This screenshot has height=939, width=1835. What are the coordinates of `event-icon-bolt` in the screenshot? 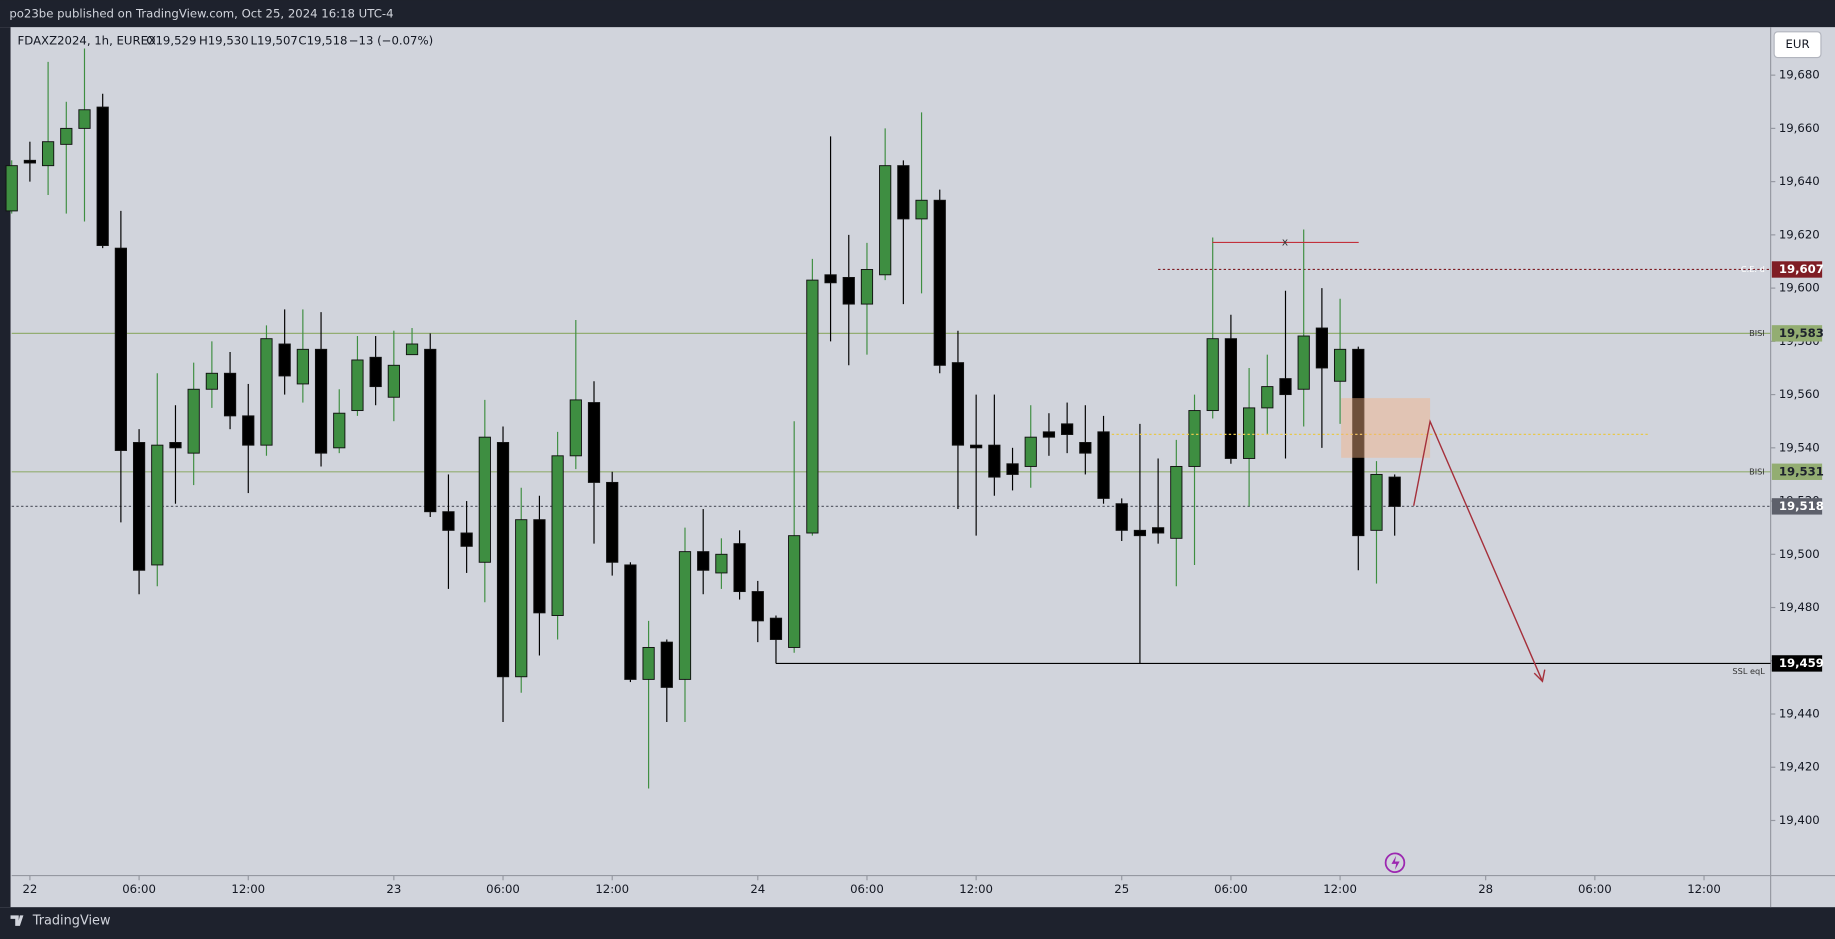 It's located at (1395, 862).